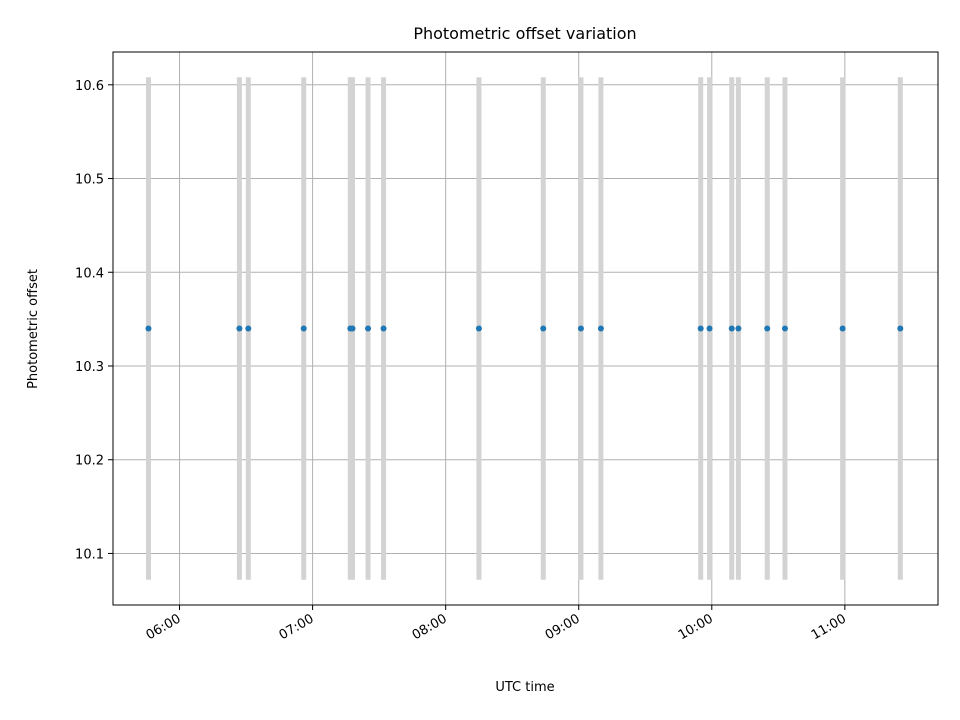 The height and width of the screenshot is (720, 960). I want to click on y-axis: 10.1 10.2 10.3 10.4 10.5 10.6, so click(94, 320).